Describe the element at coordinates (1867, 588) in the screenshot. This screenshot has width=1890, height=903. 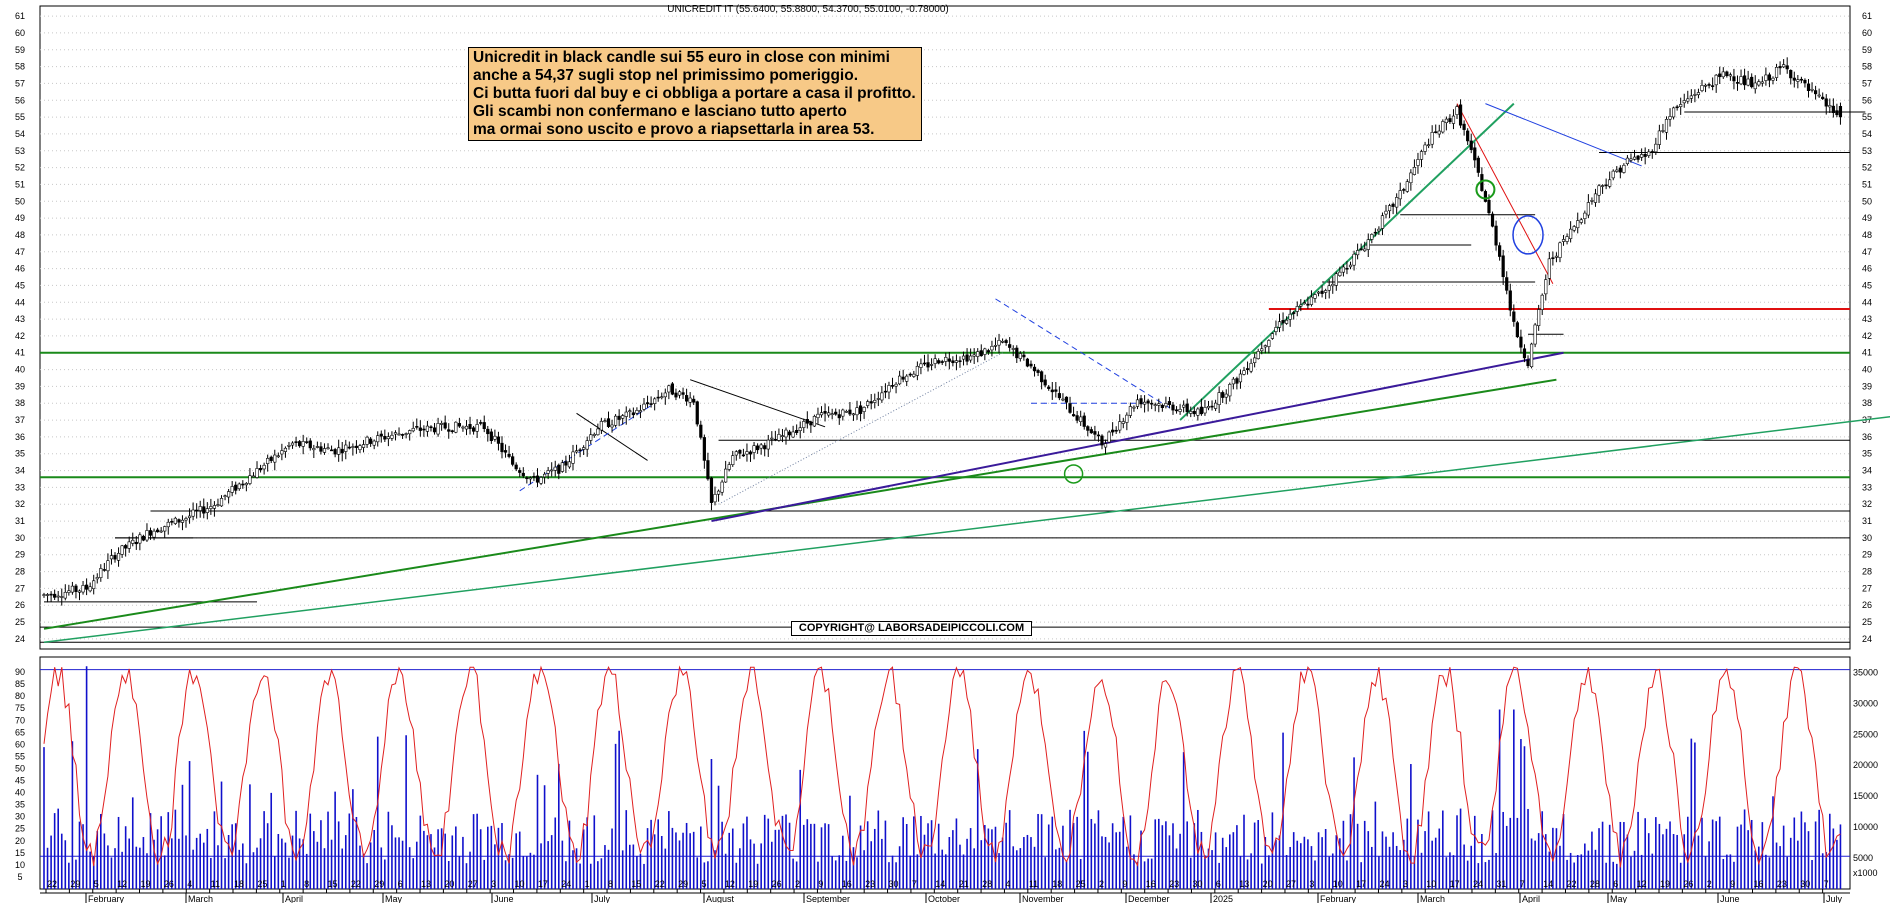
I see `price-tick-label: 27` at that location.